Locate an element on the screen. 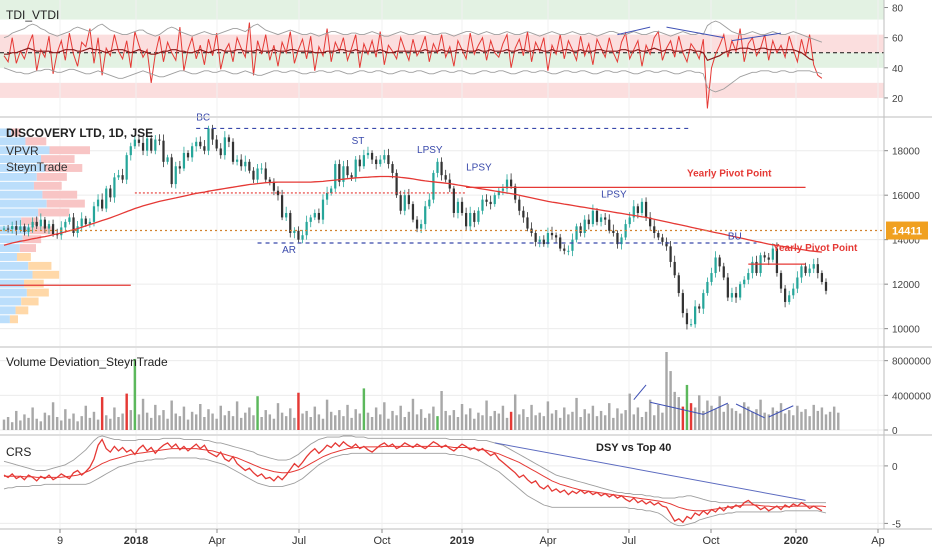 The height and width of the screenshot is (550, 932). volume-divergence is located at coordinates (713, 401).